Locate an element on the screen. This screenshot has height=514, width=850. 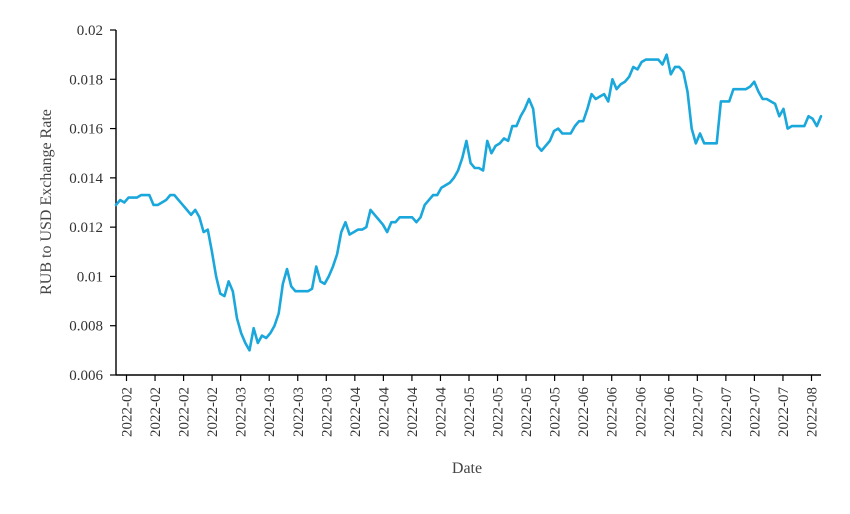
y-tick-label: 0.016 is located at coordinates (86, 130).